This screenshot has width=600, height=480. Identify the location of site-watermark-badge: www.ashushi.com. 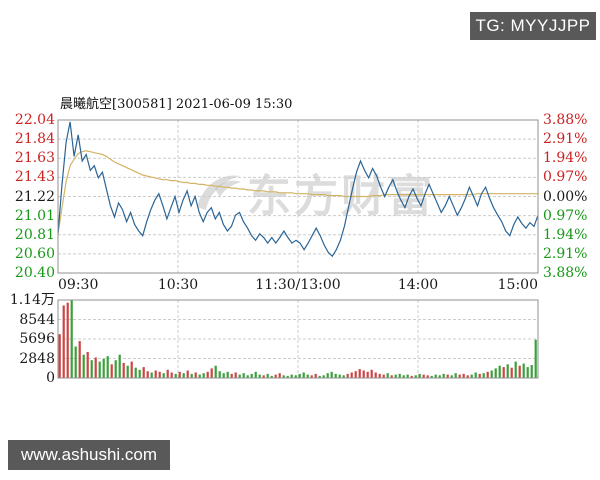
(89, 455).